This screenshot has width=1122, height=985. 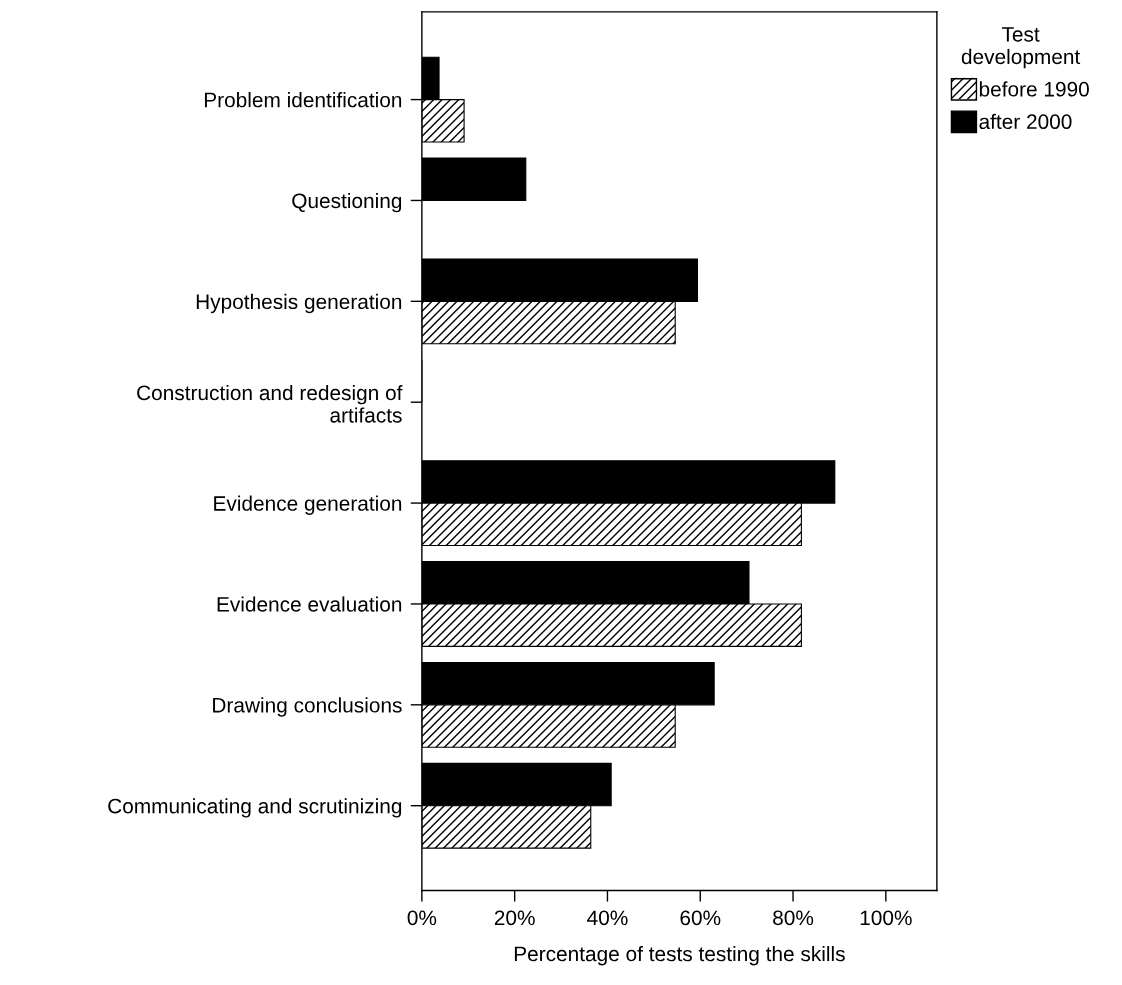 I want to click on x-tick-label: 40%, so click(x=607, y=918).